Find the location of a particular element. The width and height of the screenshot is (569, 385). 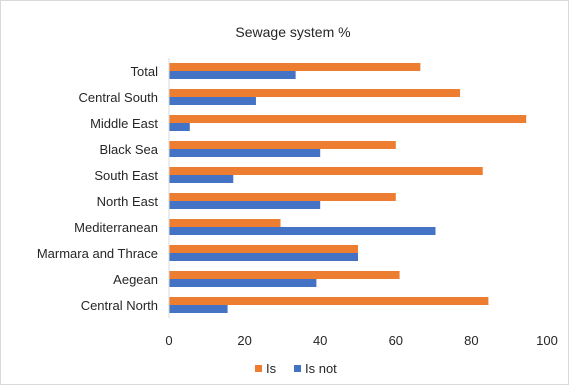

legend: Is Is not is located at coordinates (296, 368).